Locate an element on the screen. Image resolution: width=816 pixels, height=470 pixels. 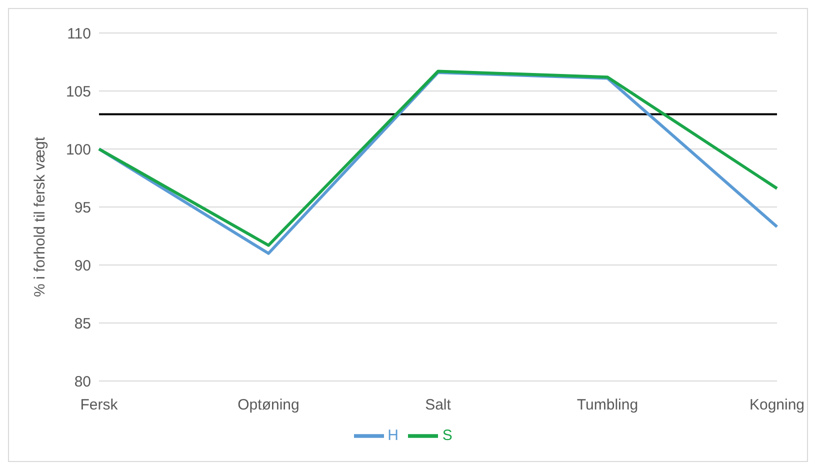
x-tick-label: Salt is located at coordinates (438, 405).